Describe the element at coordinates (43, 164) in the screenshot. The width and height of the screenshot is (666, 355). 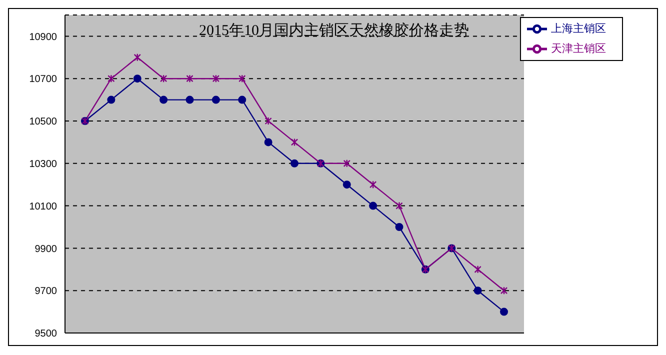
I see `y-tick-label: 10300` at that location.